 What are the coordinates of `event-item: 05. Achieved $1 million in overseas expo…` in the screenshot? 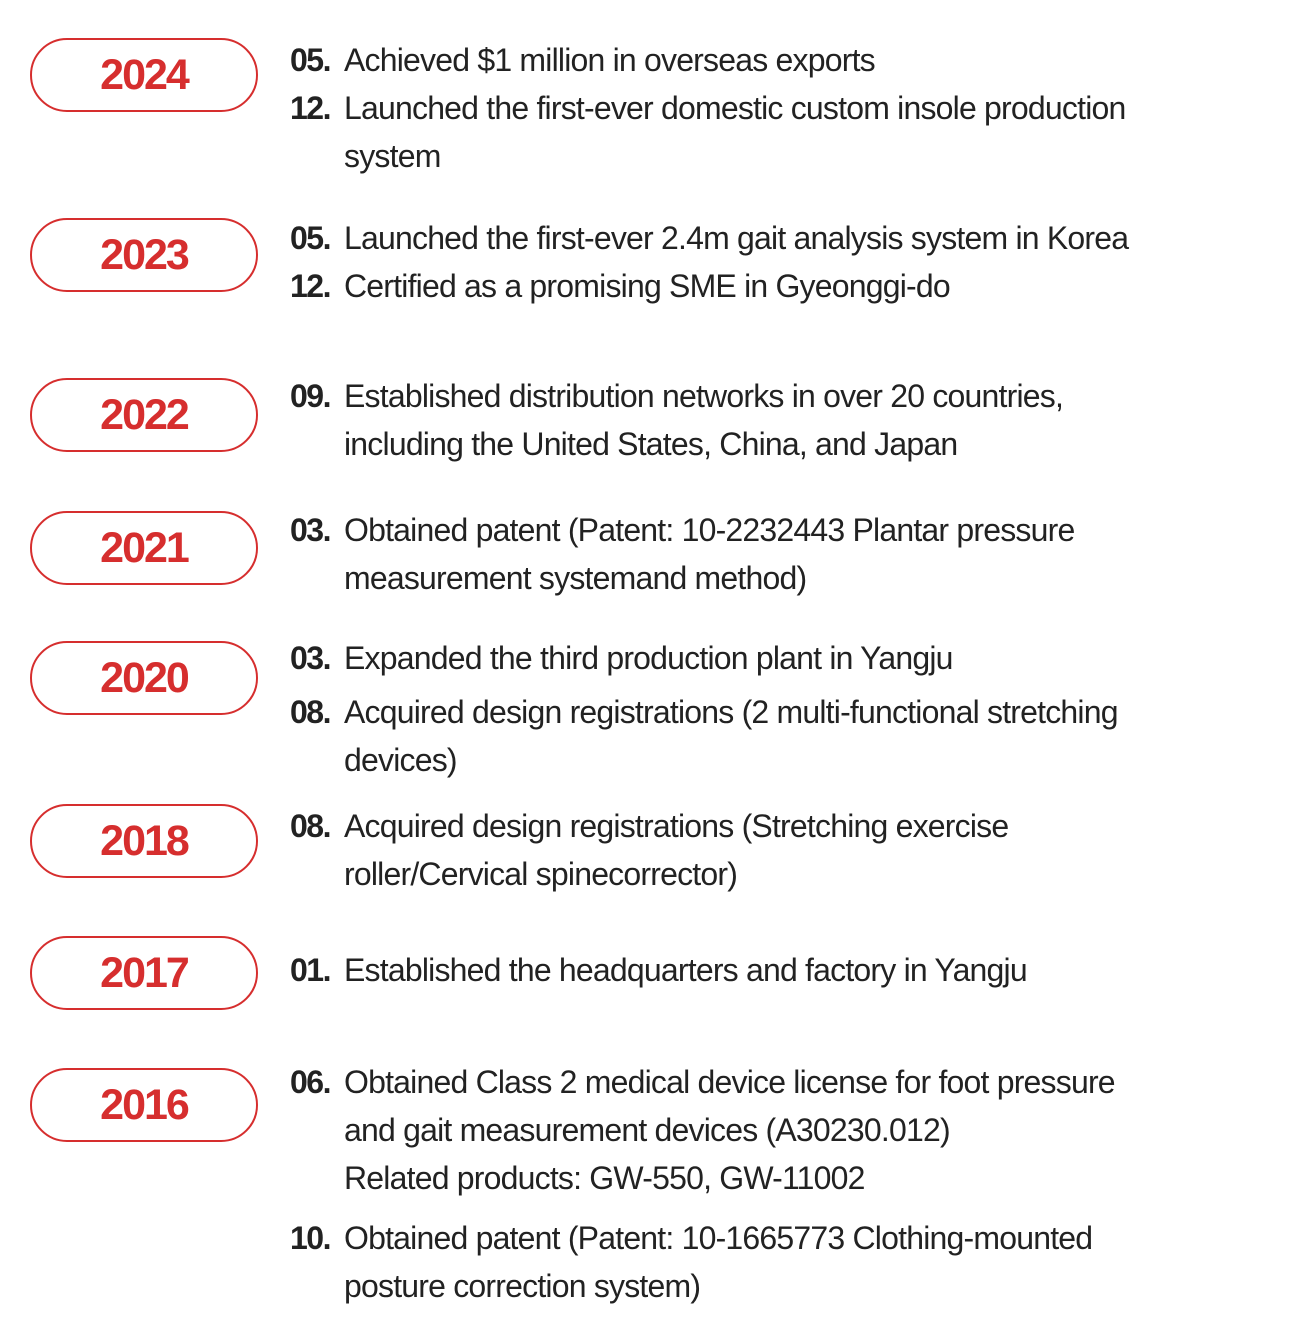 It's located at (782, 60).